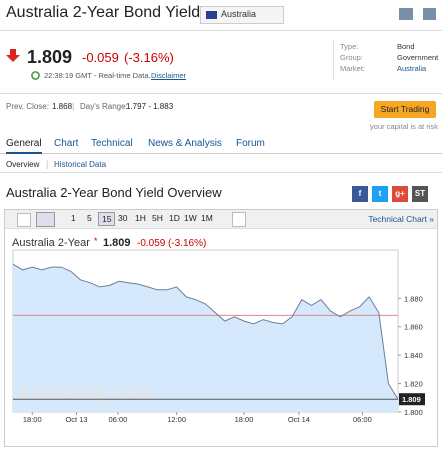 The width and height of the screenshot is (442, 449). I want to click on tab: Chart, so click(66, 143).